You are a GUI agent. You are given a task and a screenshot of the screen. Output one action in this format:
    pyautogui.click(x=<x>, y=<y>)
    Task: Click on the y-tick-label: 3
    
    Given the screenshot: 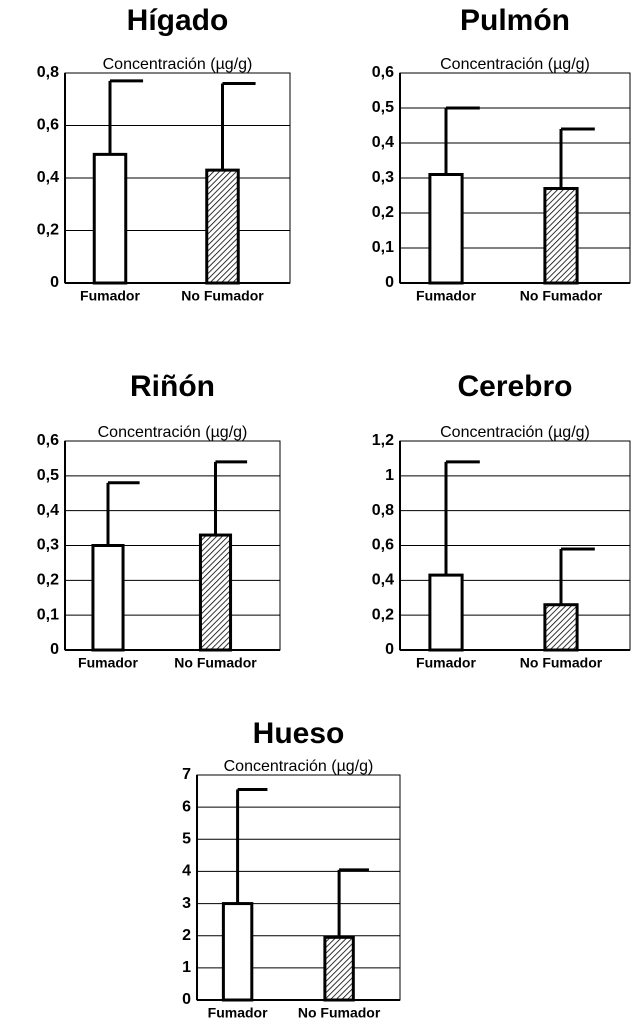 What is the action you would take?
    pyautogui.click(x=186, y=903)
    